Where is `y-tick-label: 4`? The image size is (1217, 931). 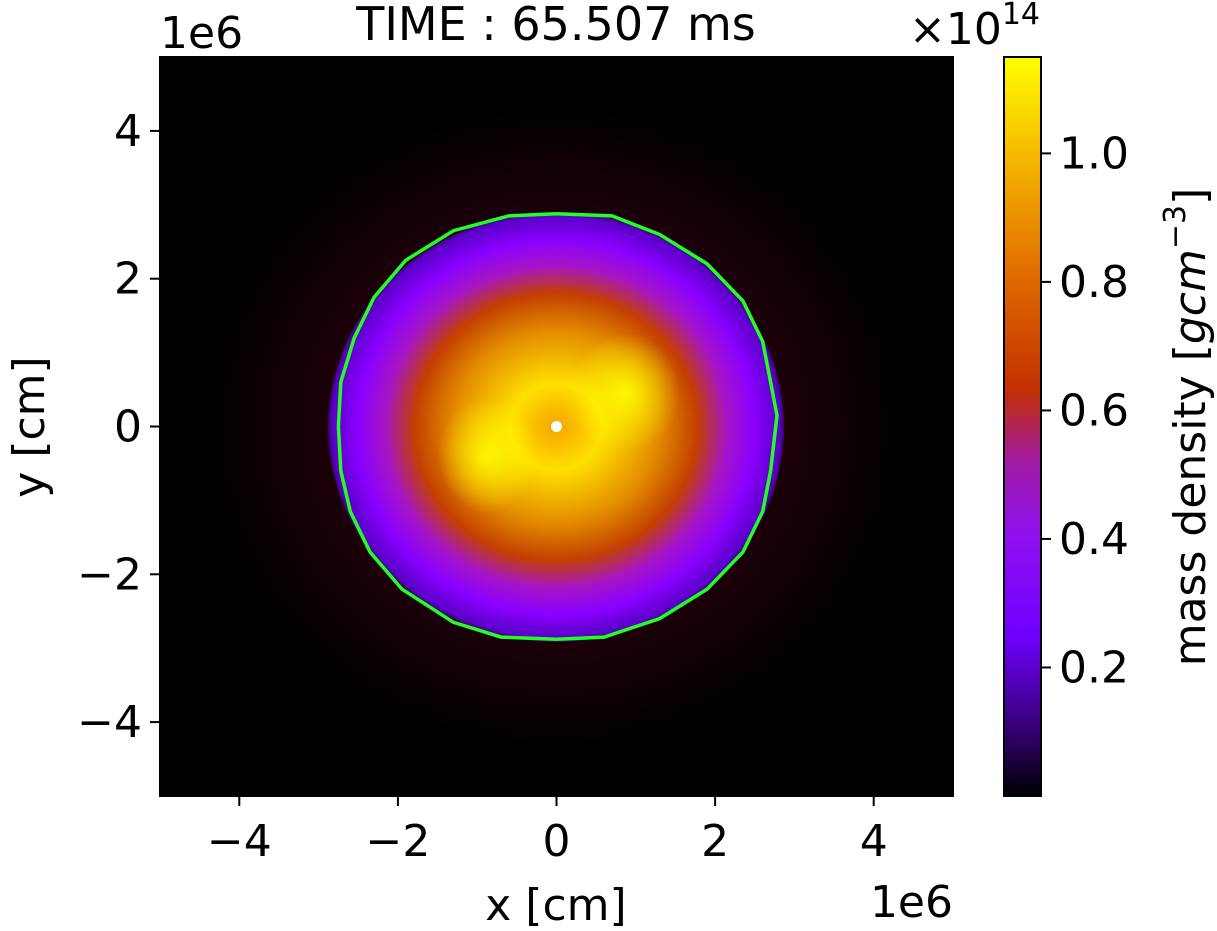 y-tick-label: 4 is located at coordinates (128, 131).